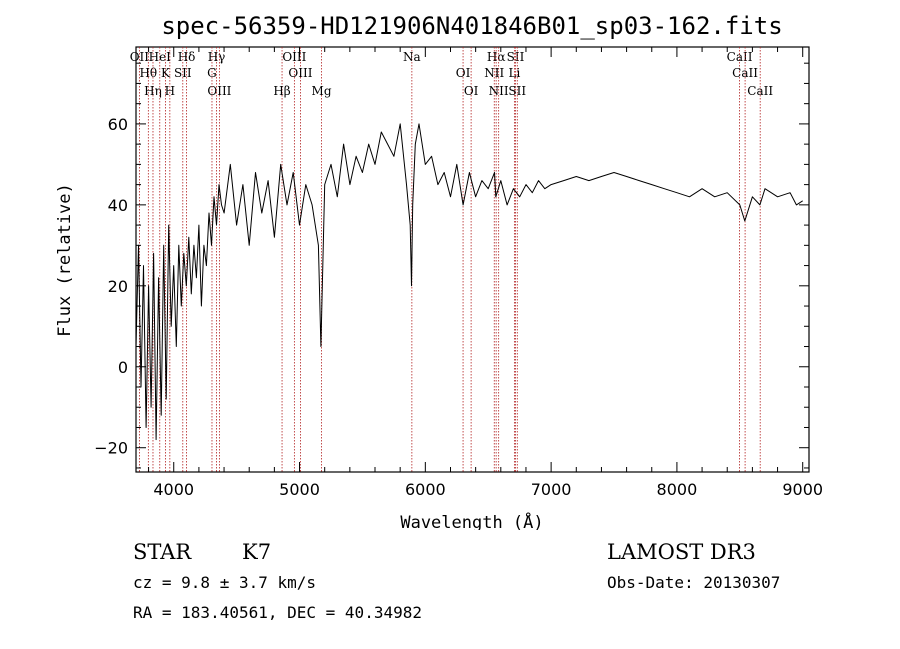  Describe the element at coordinates (148, 73) in the screenshot. I see `emission-line-label: Hθ` at that location.